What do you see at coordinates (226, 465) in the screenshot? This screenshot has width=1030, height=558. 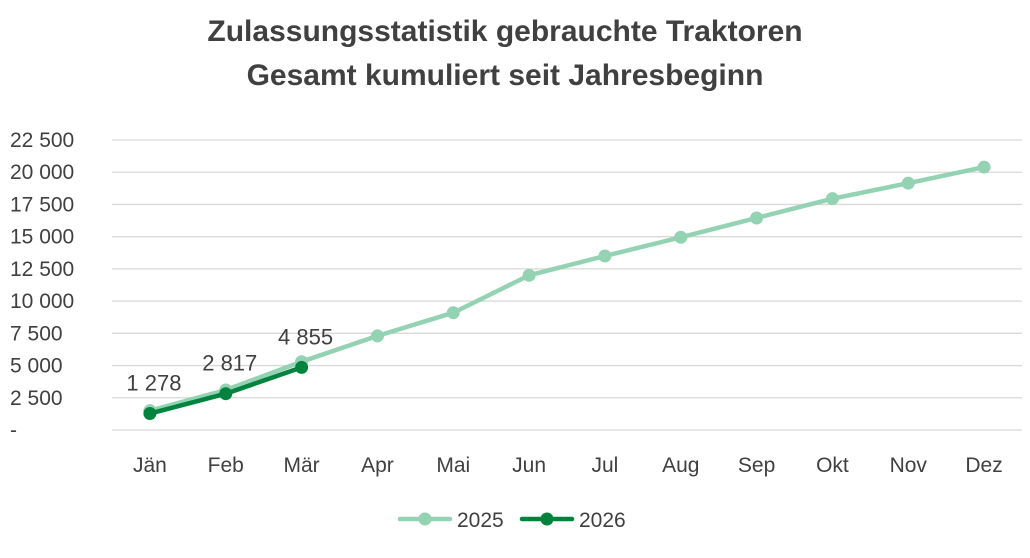 I see `x-tick-label: Feb` at bounding box center [226, 465].